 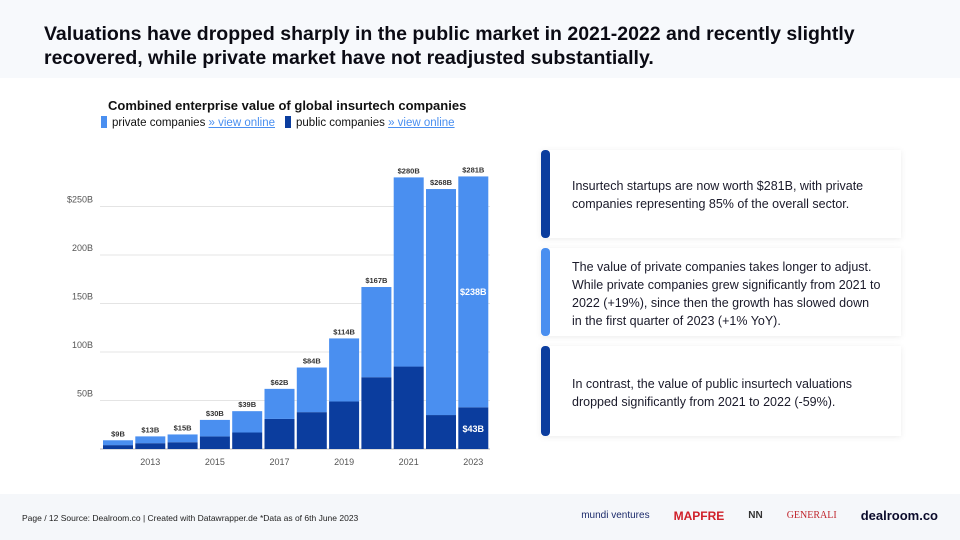 I want to click on bar-public-2012, so click(x=118, y=447).